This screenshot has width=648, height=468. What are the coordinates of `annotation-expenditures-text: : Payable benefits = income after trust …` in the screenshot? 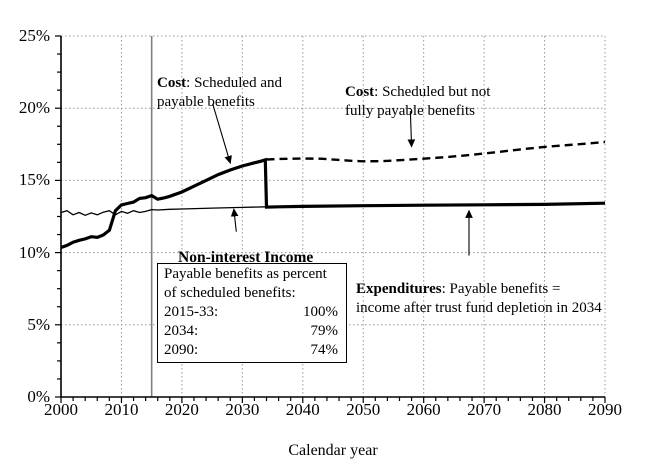 It's located at (479, 298).